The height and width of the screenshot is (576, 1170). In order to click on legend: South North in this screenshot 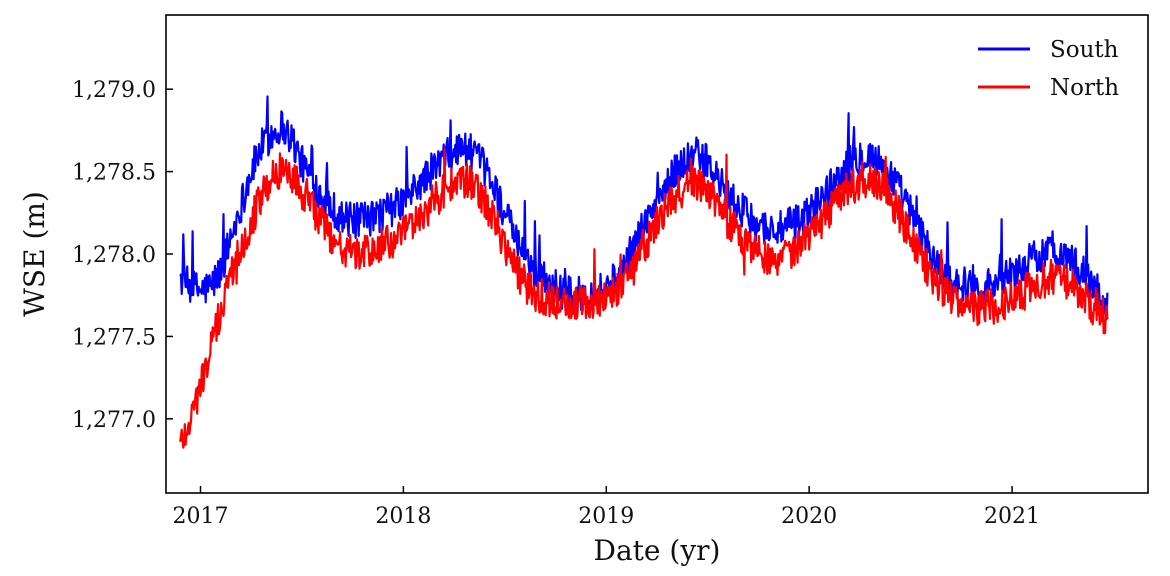, I will do `click(1048, 69)`.